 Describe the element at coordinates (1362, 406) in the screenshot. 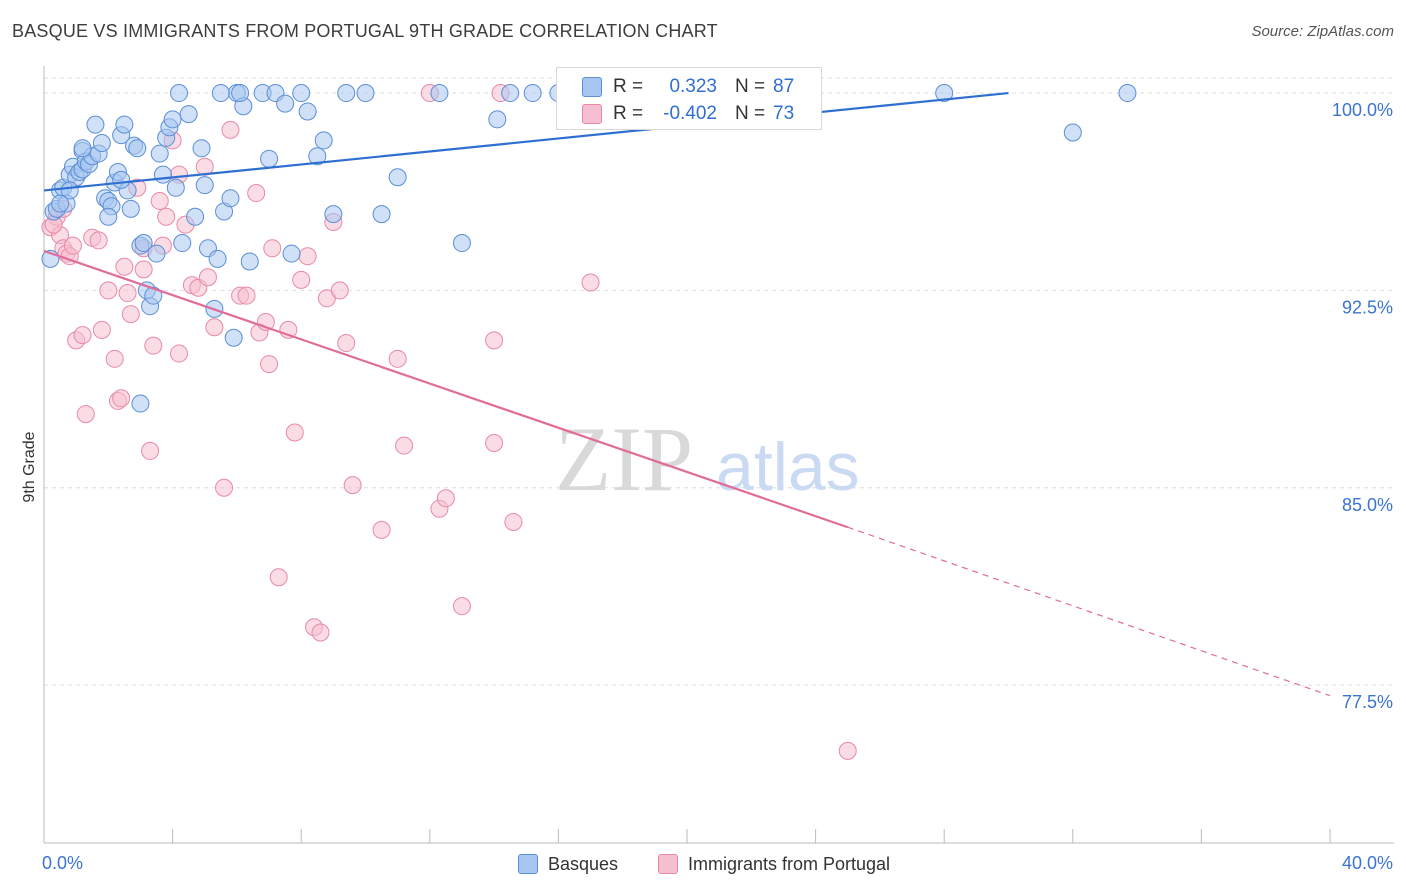

I see `y-tick-labels: 100.0% 92.5% 85.0% 77.5%` at that location.